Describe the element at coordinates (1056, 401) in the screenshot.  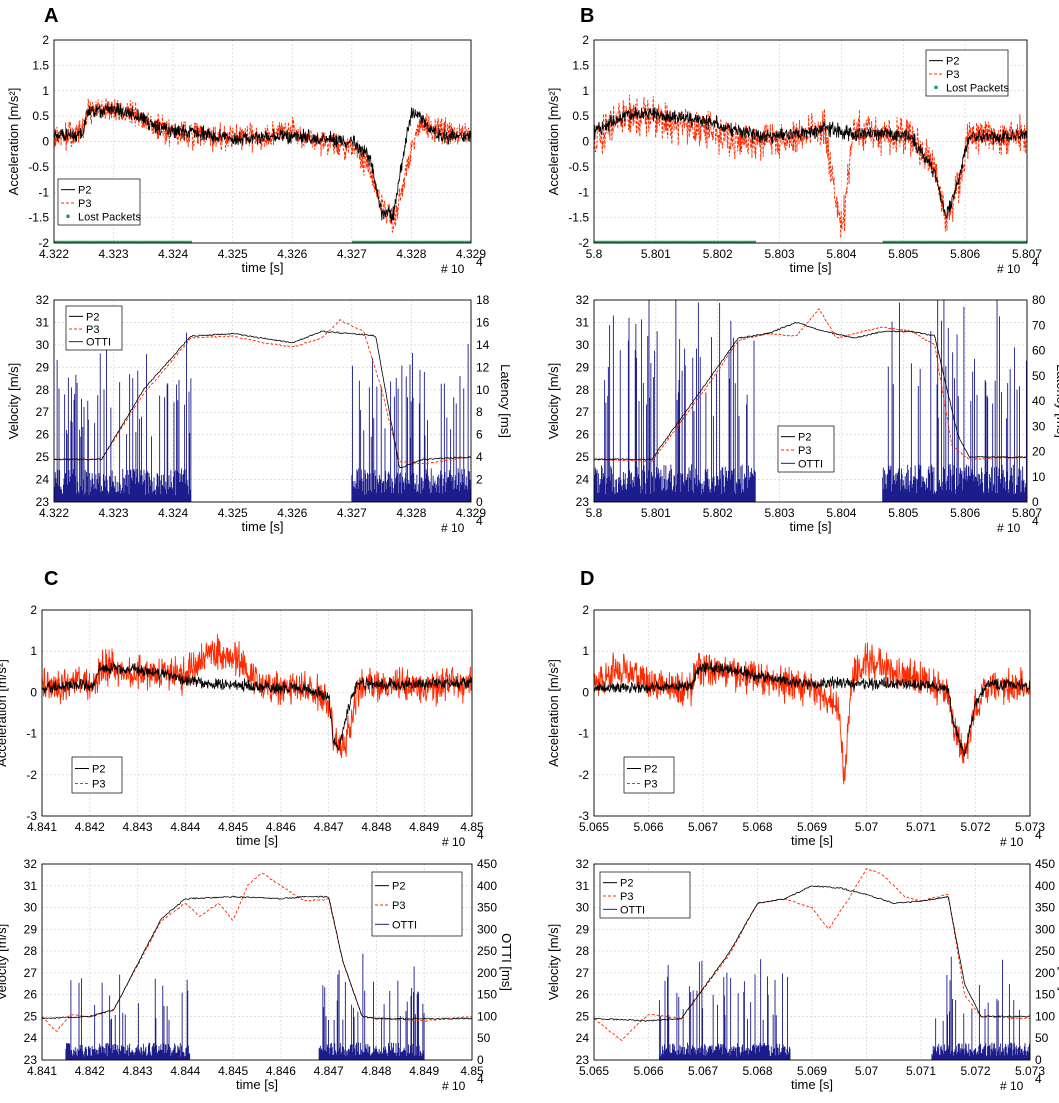
I see `y2-axis-label: Latency [ms]` at that location.